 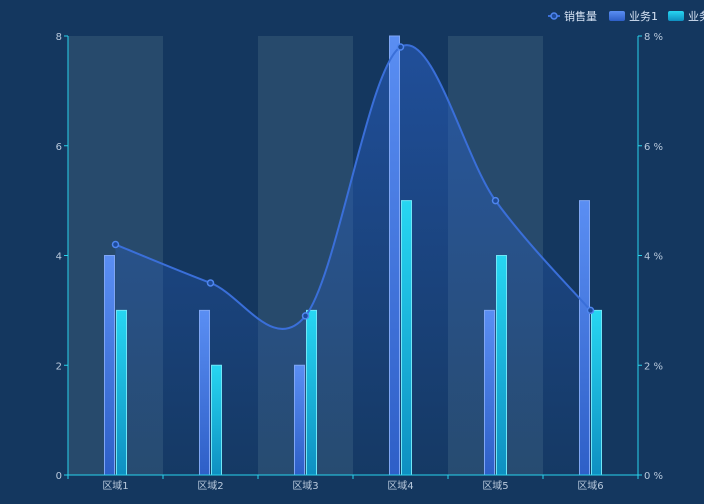 What do you see at coordinates (115, 244) in the screenshot?
I see `line-point-区域1` at bounding box center [115, 244].